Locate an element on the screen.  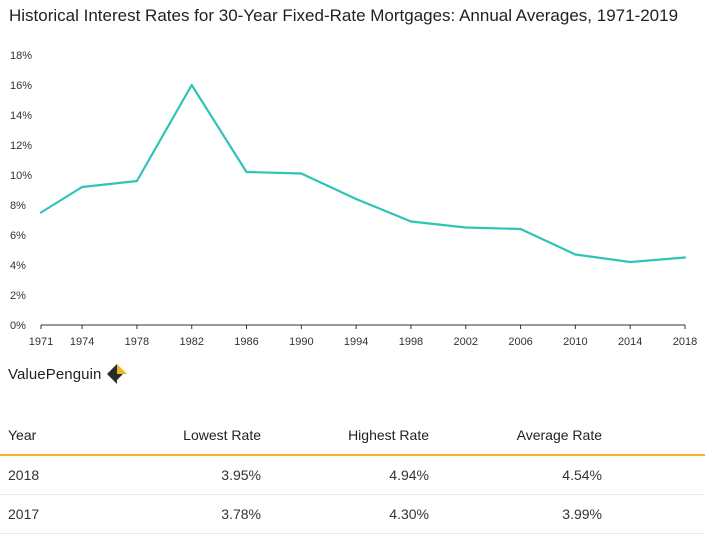
x-tick-label: 1974 is located at coordinates (82, 342).